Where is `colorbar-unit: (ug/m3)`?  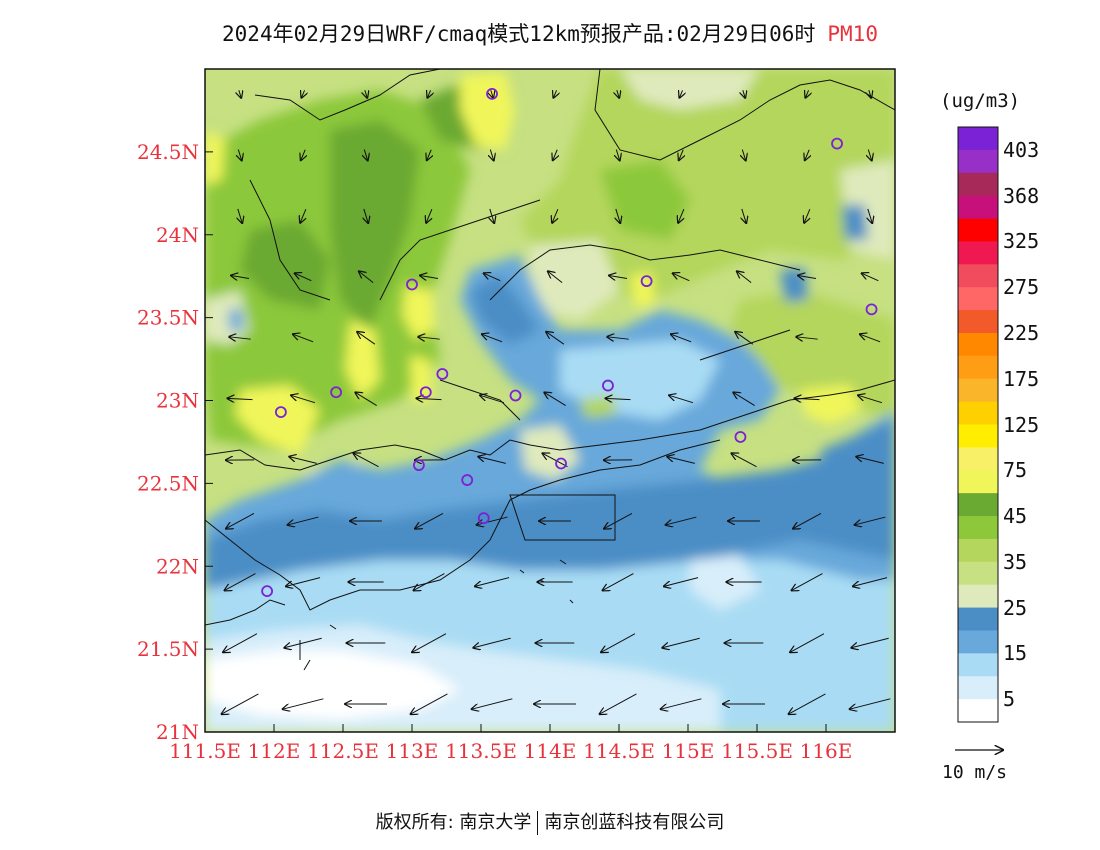
colorbar-unit: (ug/m3) is located at coordinates (980, 101).